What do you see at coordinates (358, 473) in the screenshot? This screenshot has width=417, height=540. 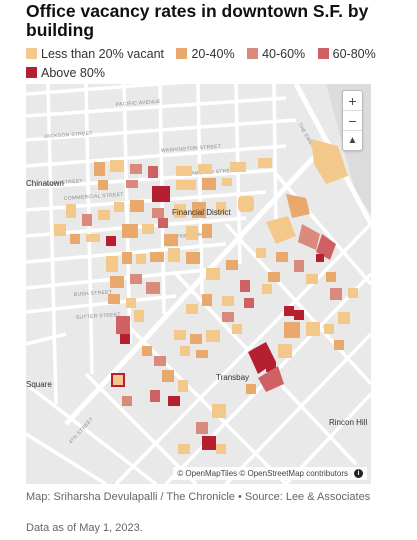 I see `info-icon: i` at bounding box center [358, 473].